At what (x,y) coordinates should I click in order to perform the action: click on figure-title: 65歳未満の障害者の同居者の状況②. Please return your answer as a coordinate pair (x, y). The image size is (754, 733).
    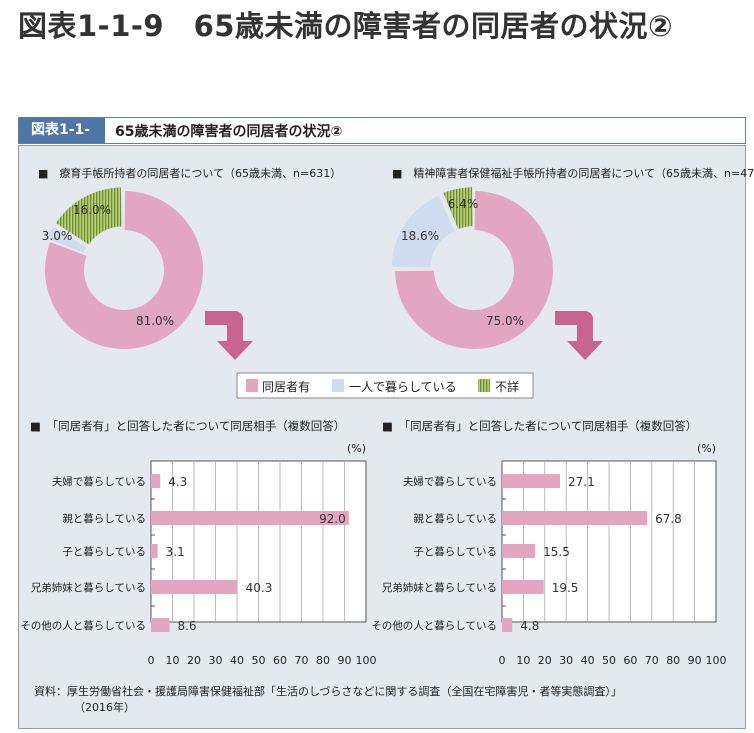
    Looking at the image, I should click on (229, 131).